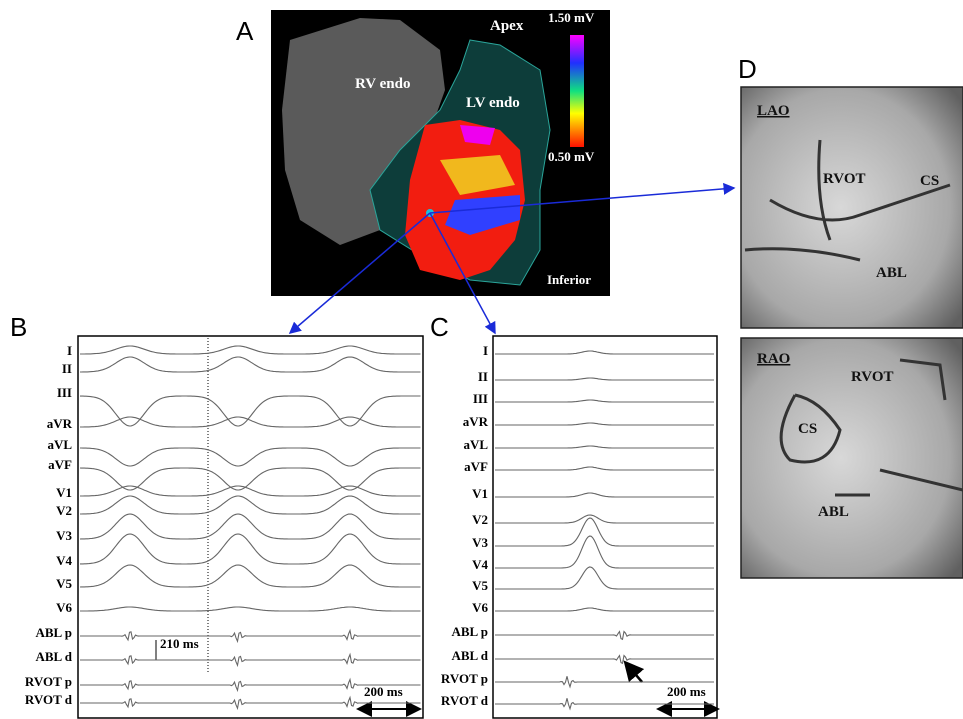 This screenshot has width=963, height=719. I want to click on panel-label: D, so click(747, 69).